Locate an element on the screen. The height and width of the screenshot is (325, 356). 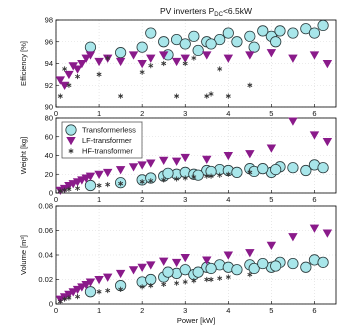
y-tick-label: 0.04 is located at coordinates (45, 255).